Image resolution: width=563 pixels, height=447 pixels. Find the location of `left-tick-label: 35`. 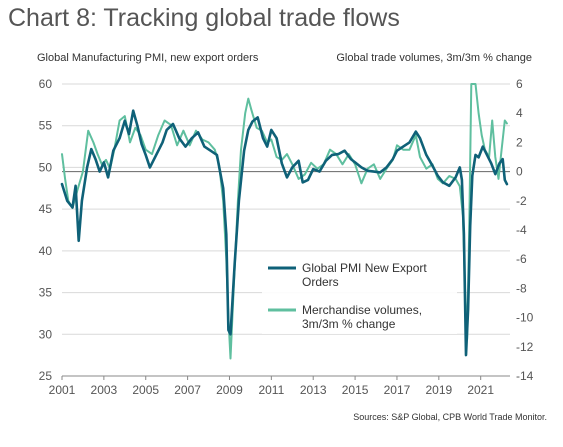

left-tick-label: 35 is located at coordinates (46, 293).